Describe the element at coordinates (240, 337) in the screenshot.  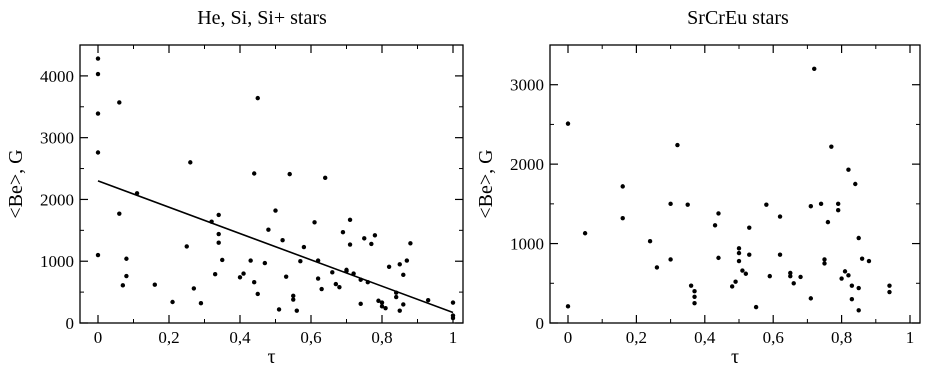
I see `panel1-x-tick-label: 0,4` at that location.